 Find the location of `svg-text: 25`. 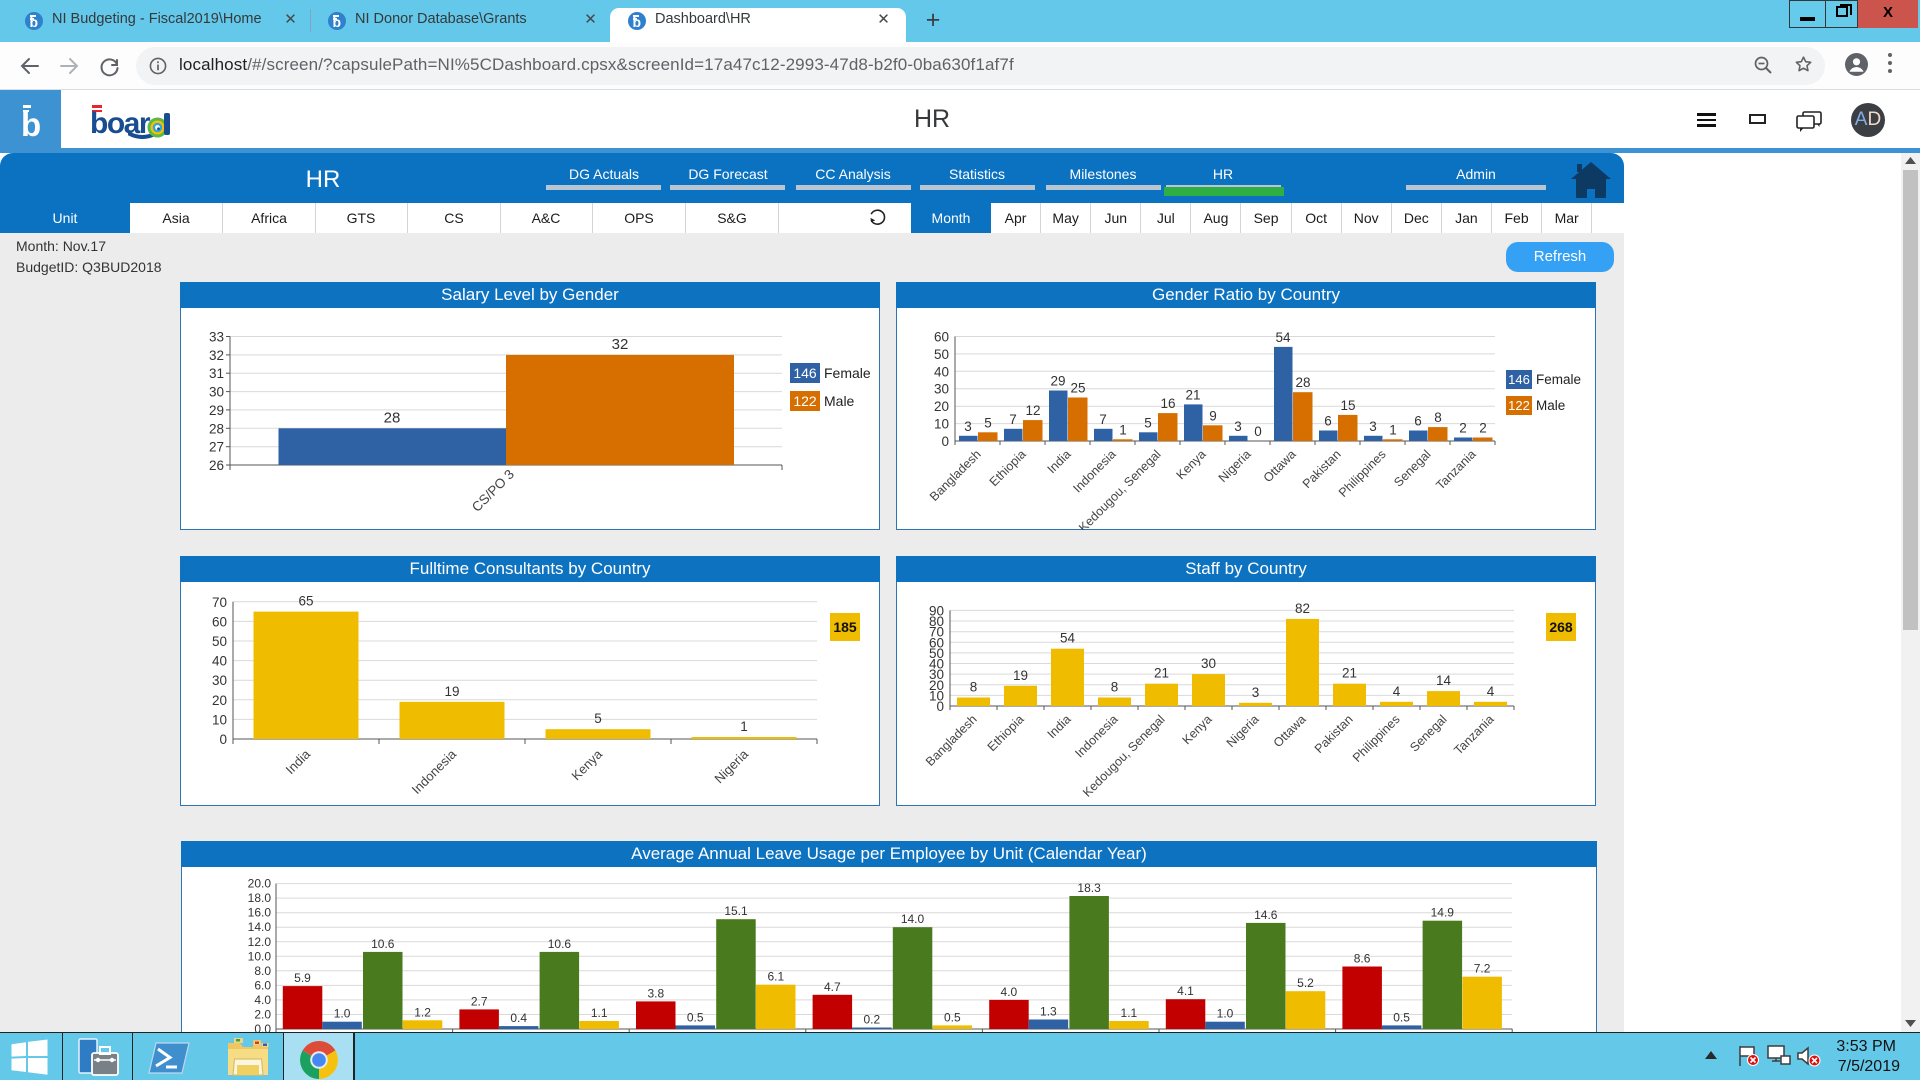

svg-text: 25 is located at coordinates (1077, 388).